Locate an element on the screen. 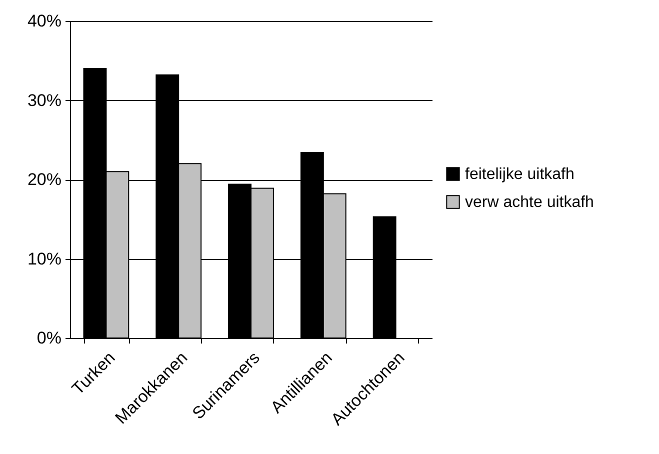 Image resolution: width=659 pixels, height=454 pixels. y-tick-label: 10% is located at coordinates (44, 258).